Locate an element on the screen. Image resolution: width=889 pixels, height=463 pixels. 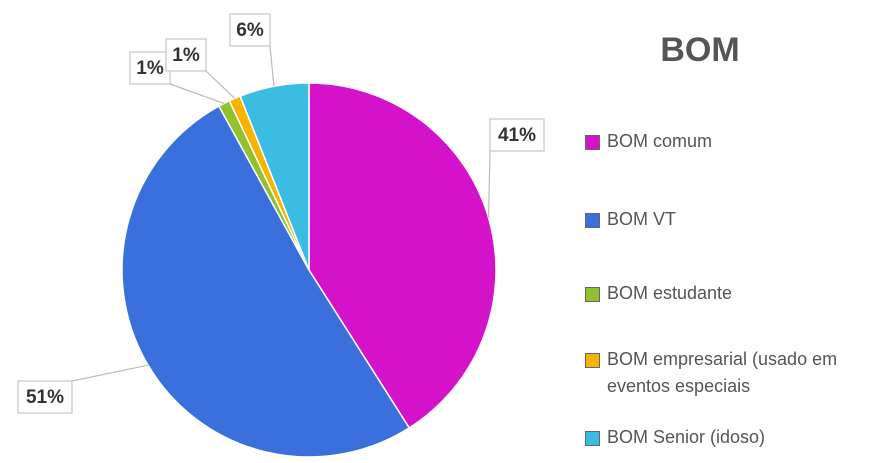
data-label: 51% is located at coordinates (45, 397).